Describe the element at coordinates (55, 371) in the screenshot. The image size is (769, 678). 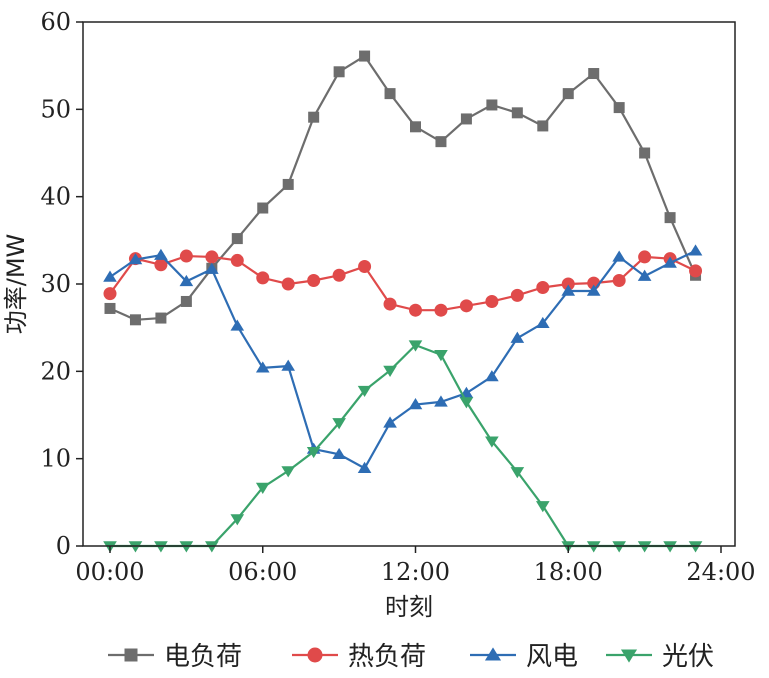
I see `y-tick-label: 20` at that location.